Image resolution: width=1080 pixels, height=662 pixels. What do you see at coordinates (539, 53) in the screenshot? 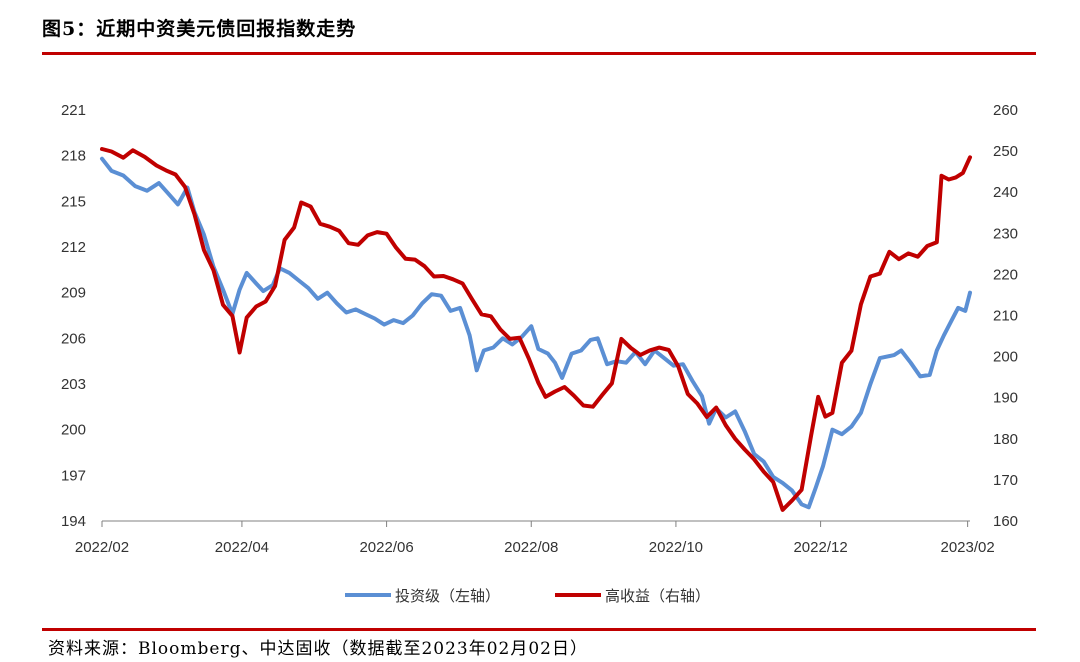
I see `title-rule` at bounding box center [539, 53].